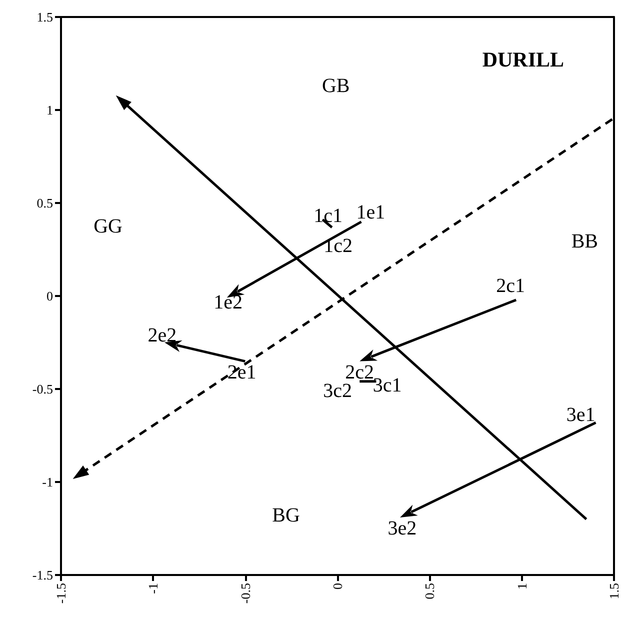  I want to click on annotation: GG, so click(108, 226).